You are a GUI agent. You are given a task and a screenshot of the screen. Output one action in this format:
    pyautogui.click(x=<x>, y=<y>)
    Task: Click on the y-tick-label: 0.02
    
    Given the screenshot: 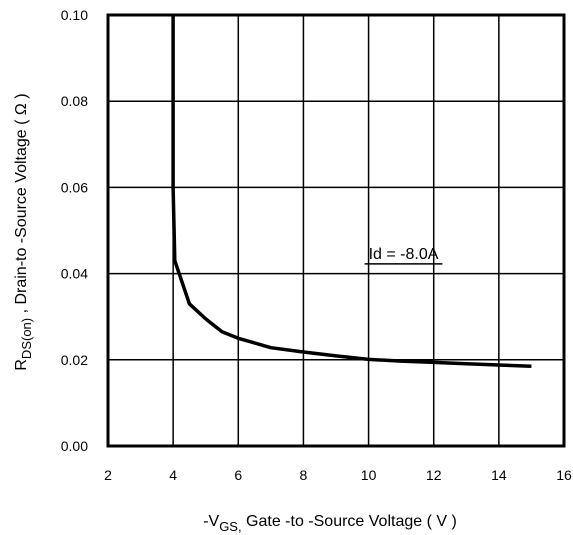 What is the action you would take?
    pyautogui.click(x=74, y=360)
    